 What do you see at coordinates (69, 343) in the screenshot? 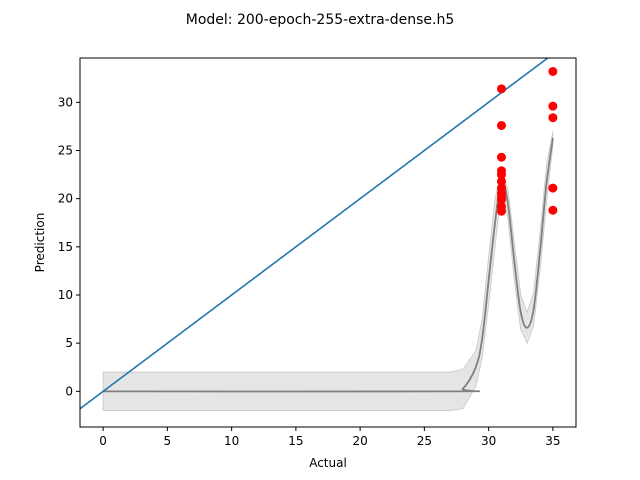
I see `y-tick-label: 5` at bounding box center [69, 343].